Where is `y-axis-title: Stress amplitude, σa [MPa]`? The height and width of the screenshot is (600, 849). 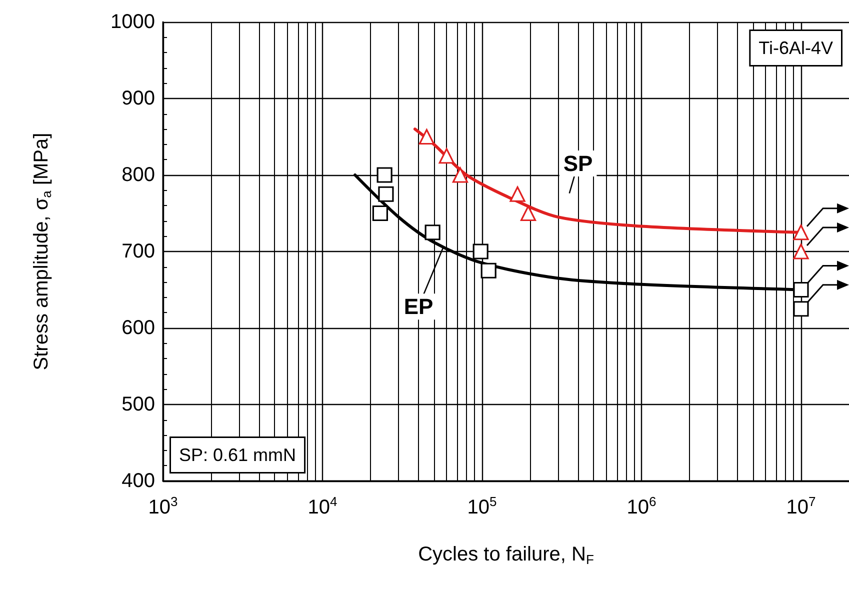 y-axis-title: Stress amplitude, σa [MPa] is located at coordinates (42, 251).